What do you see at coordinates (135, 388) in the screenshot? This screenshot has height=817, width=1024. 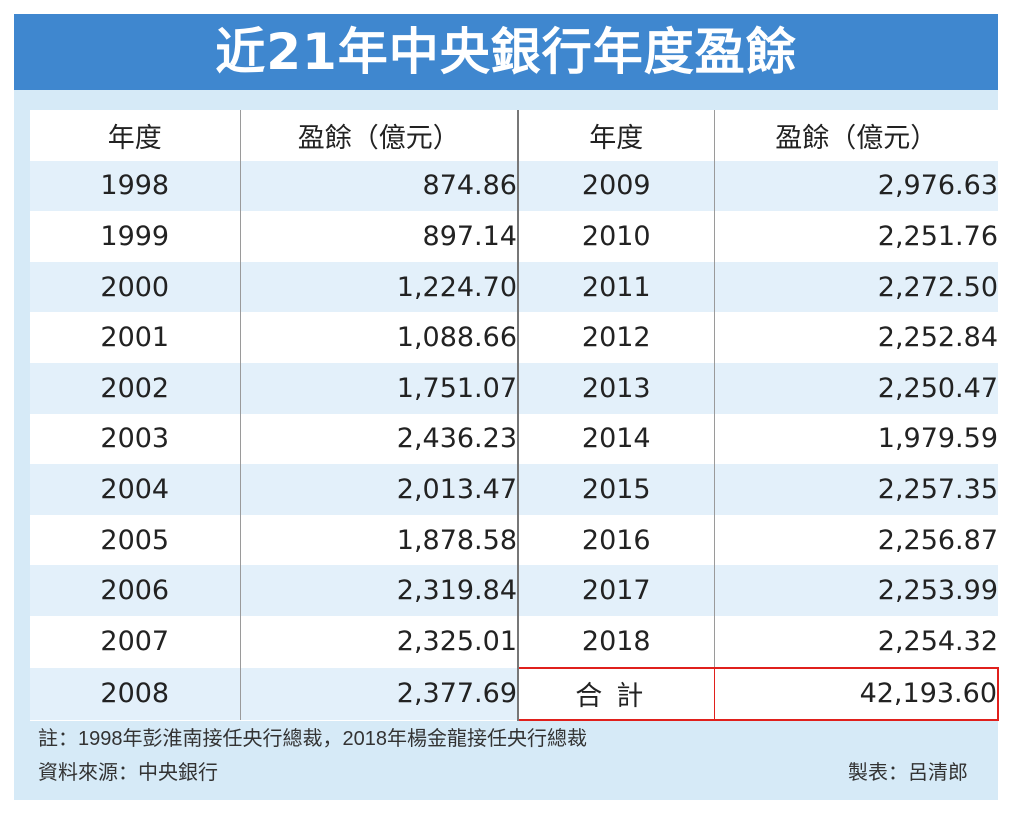 I see `year-cell: 2002` at bounding box center [135, 388].